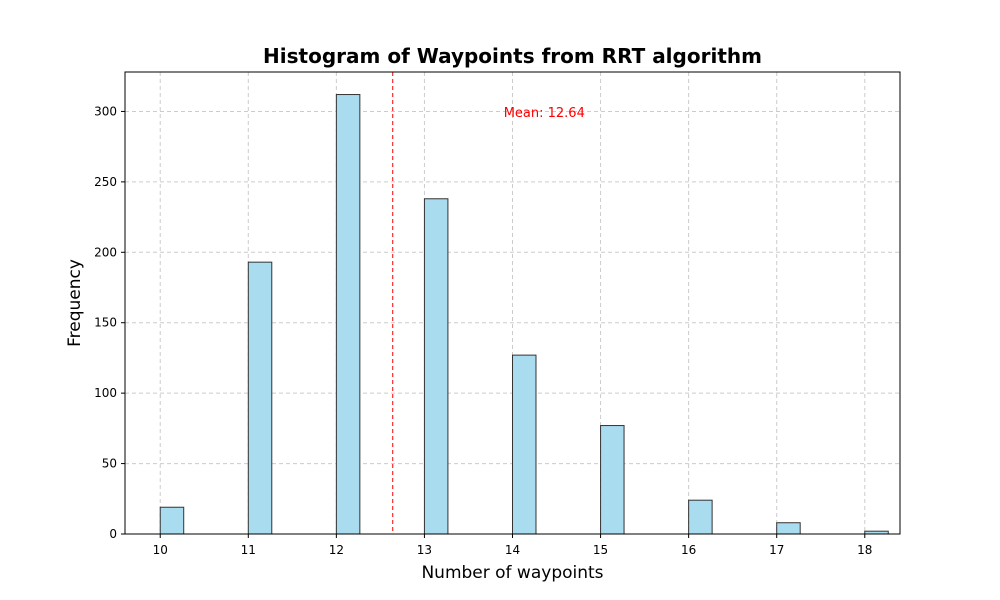  I want to click on y-tick-label: 200, so click(105, 252).